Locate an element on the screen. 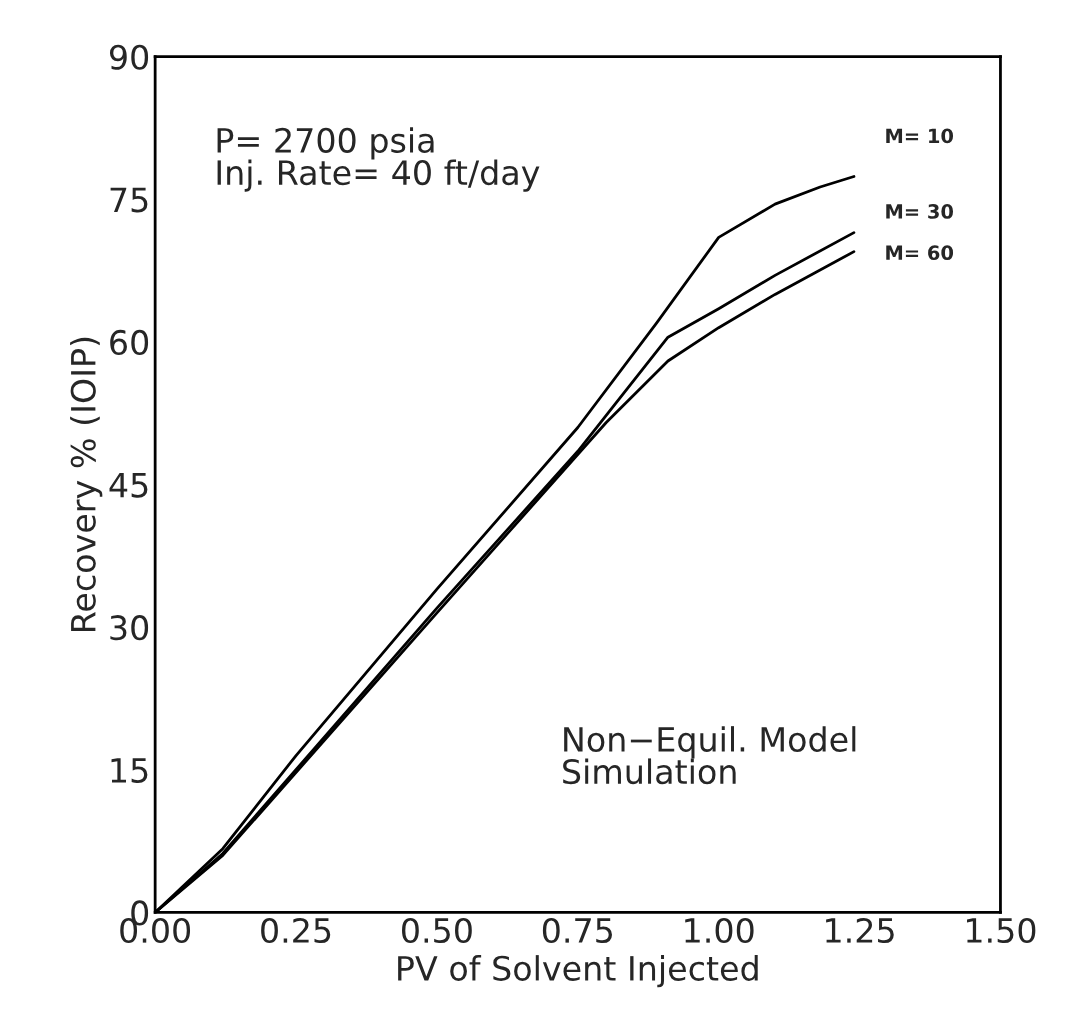 The height and width of the screenshot is (1031, 1070). y-tick-label: 15 is located at coordinates (129, 770).